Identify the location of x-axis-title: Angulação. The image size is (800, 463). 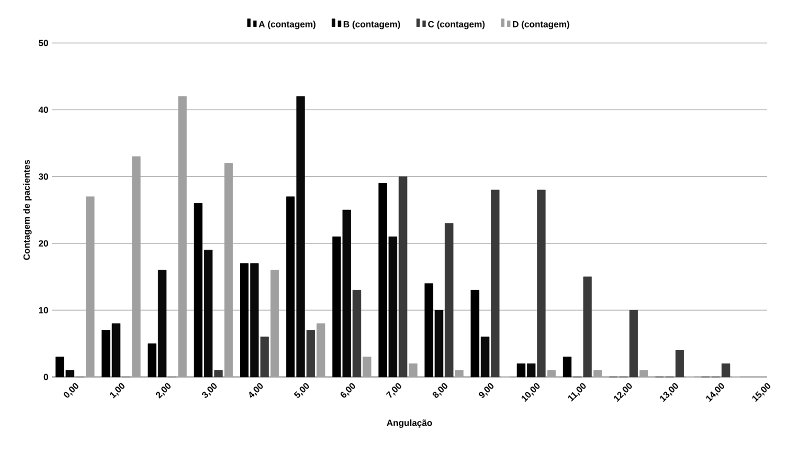
(409, 423).